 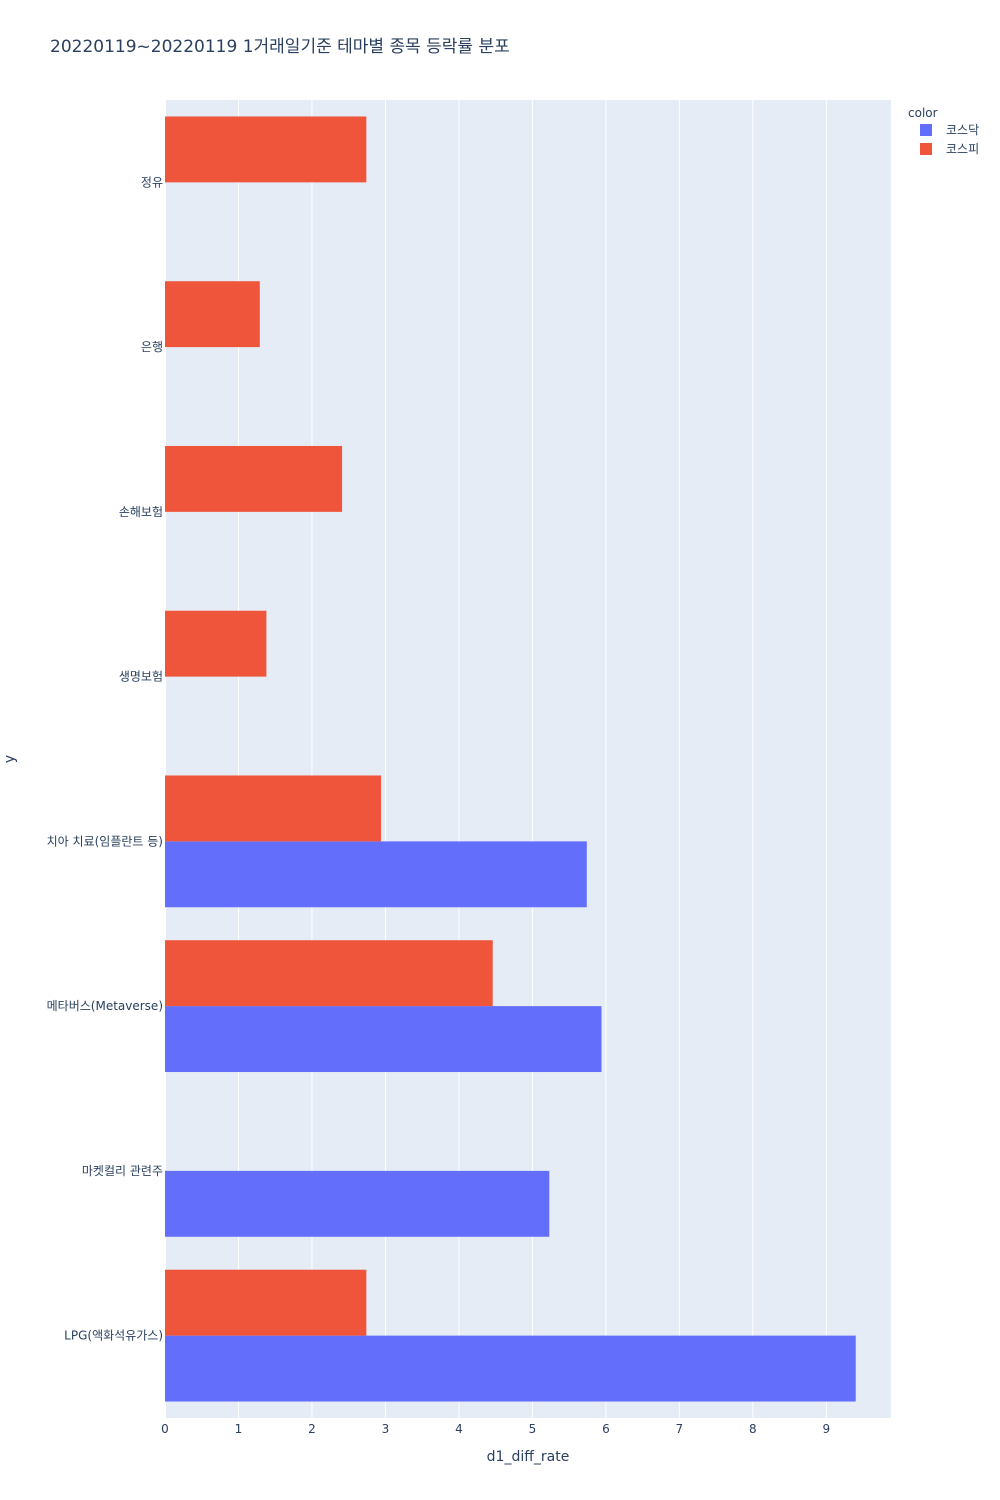 What do you see at coordinates (152, 182) in the screenshot?
I see `y-tick-label: 정유` at bounding box center [152, 182].